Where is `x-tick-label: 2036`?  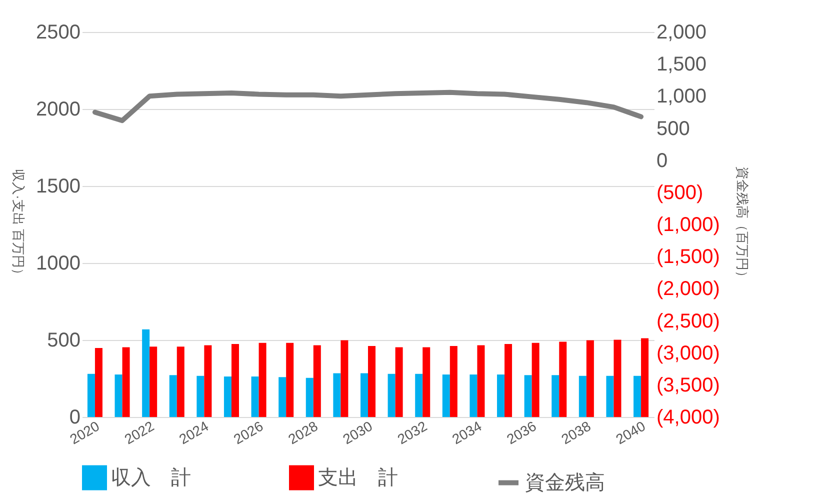
x-tick-label: 2036 is located at coordinates (521, 433).